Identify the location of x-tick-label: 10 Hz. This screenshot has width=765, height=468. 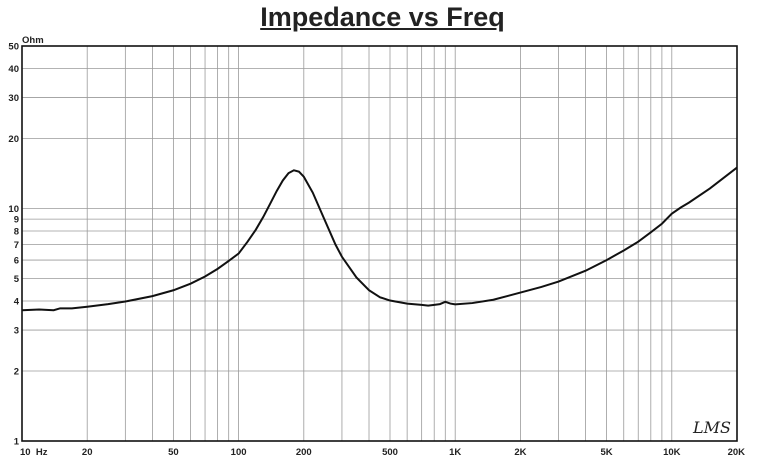
(34, 452).